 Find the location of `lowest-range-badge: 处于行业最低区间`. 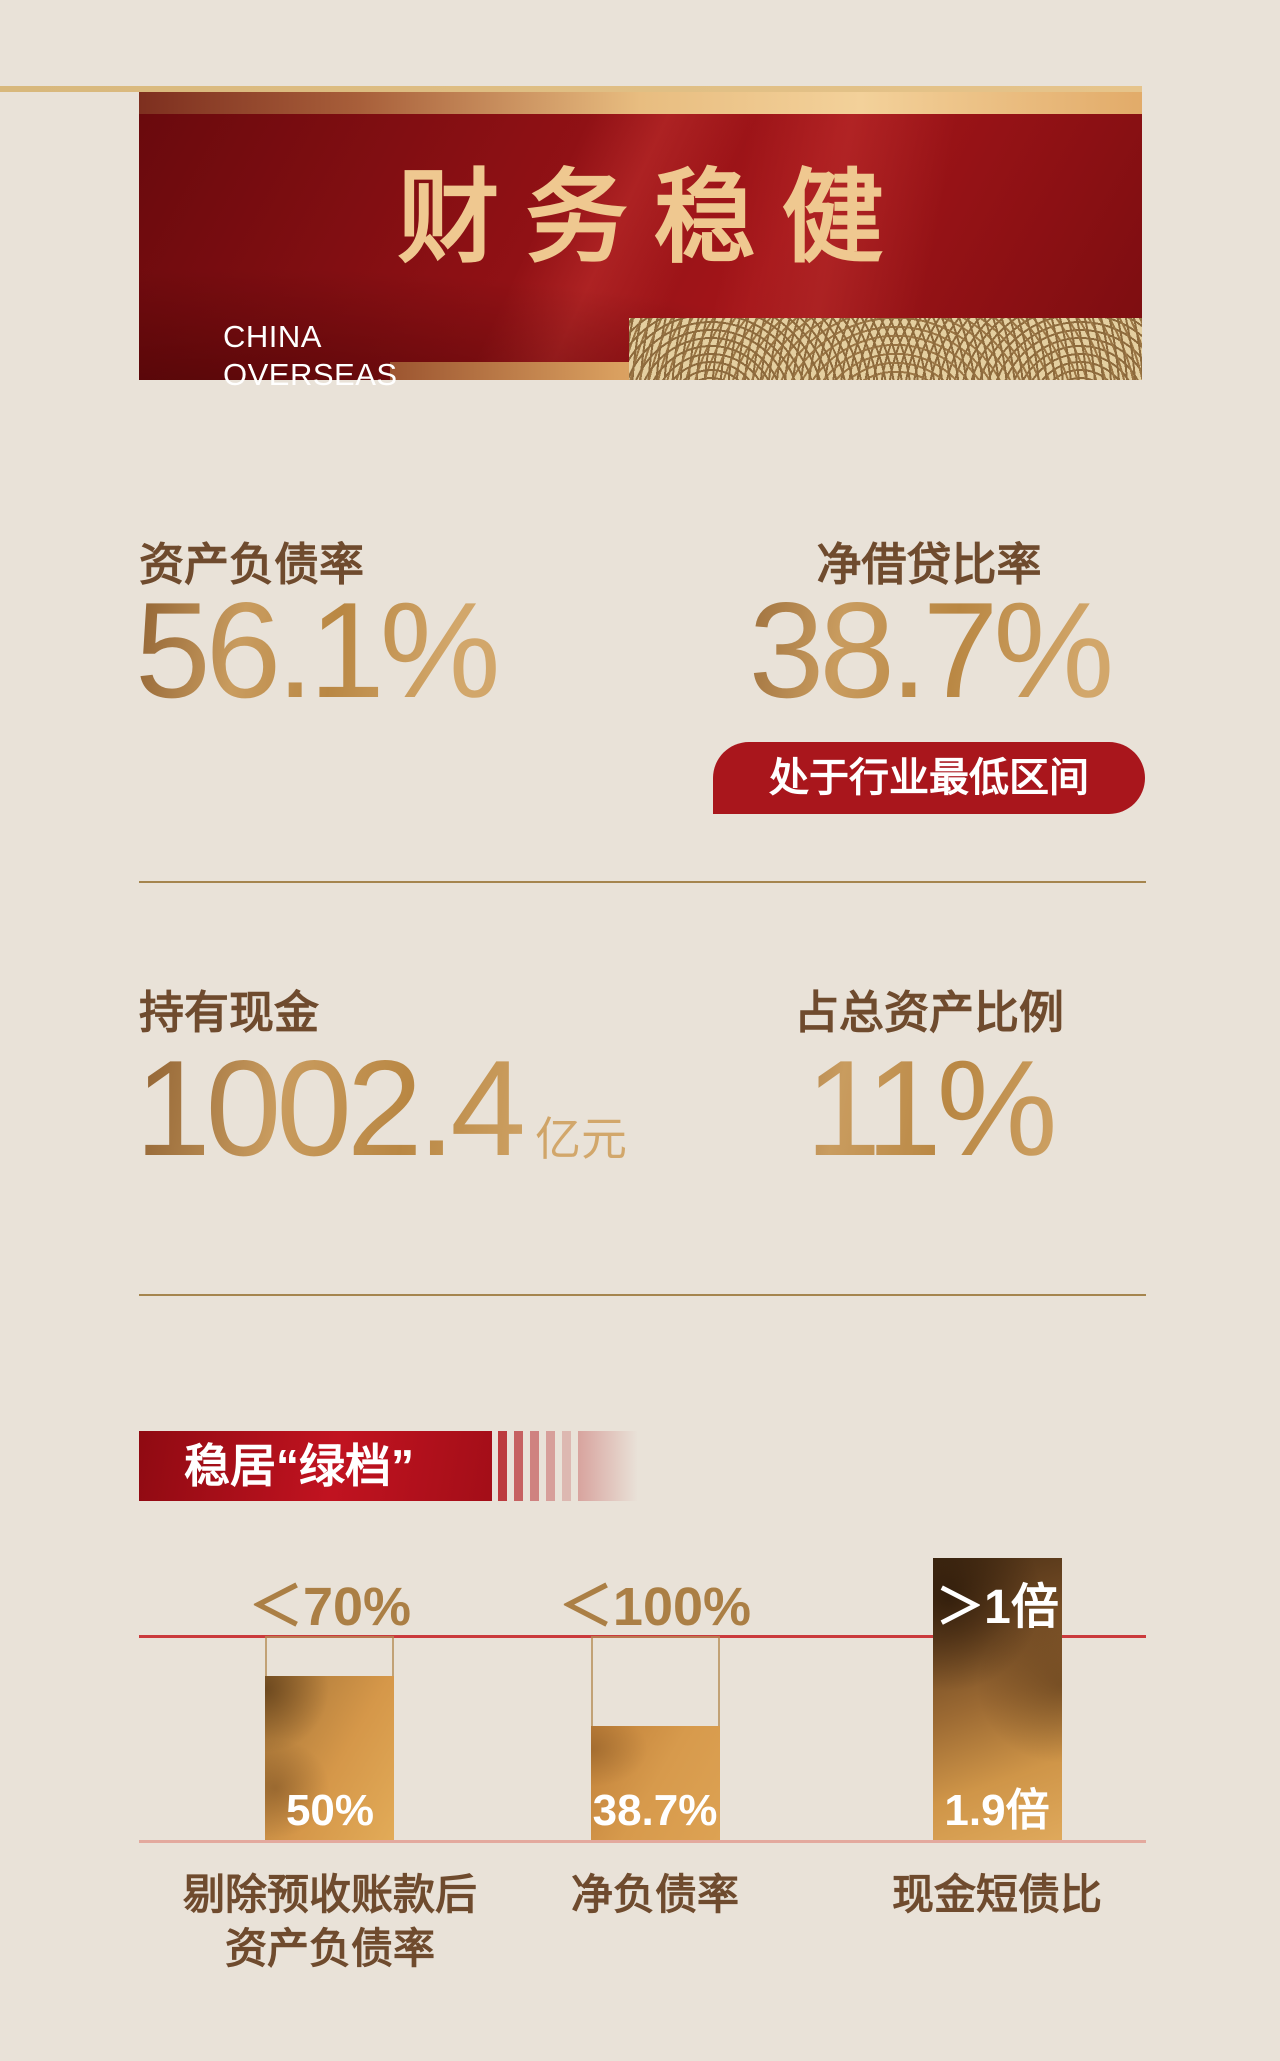

lowest-range-badge: 处于行业最低区间 is located at coordinates (929, 778).